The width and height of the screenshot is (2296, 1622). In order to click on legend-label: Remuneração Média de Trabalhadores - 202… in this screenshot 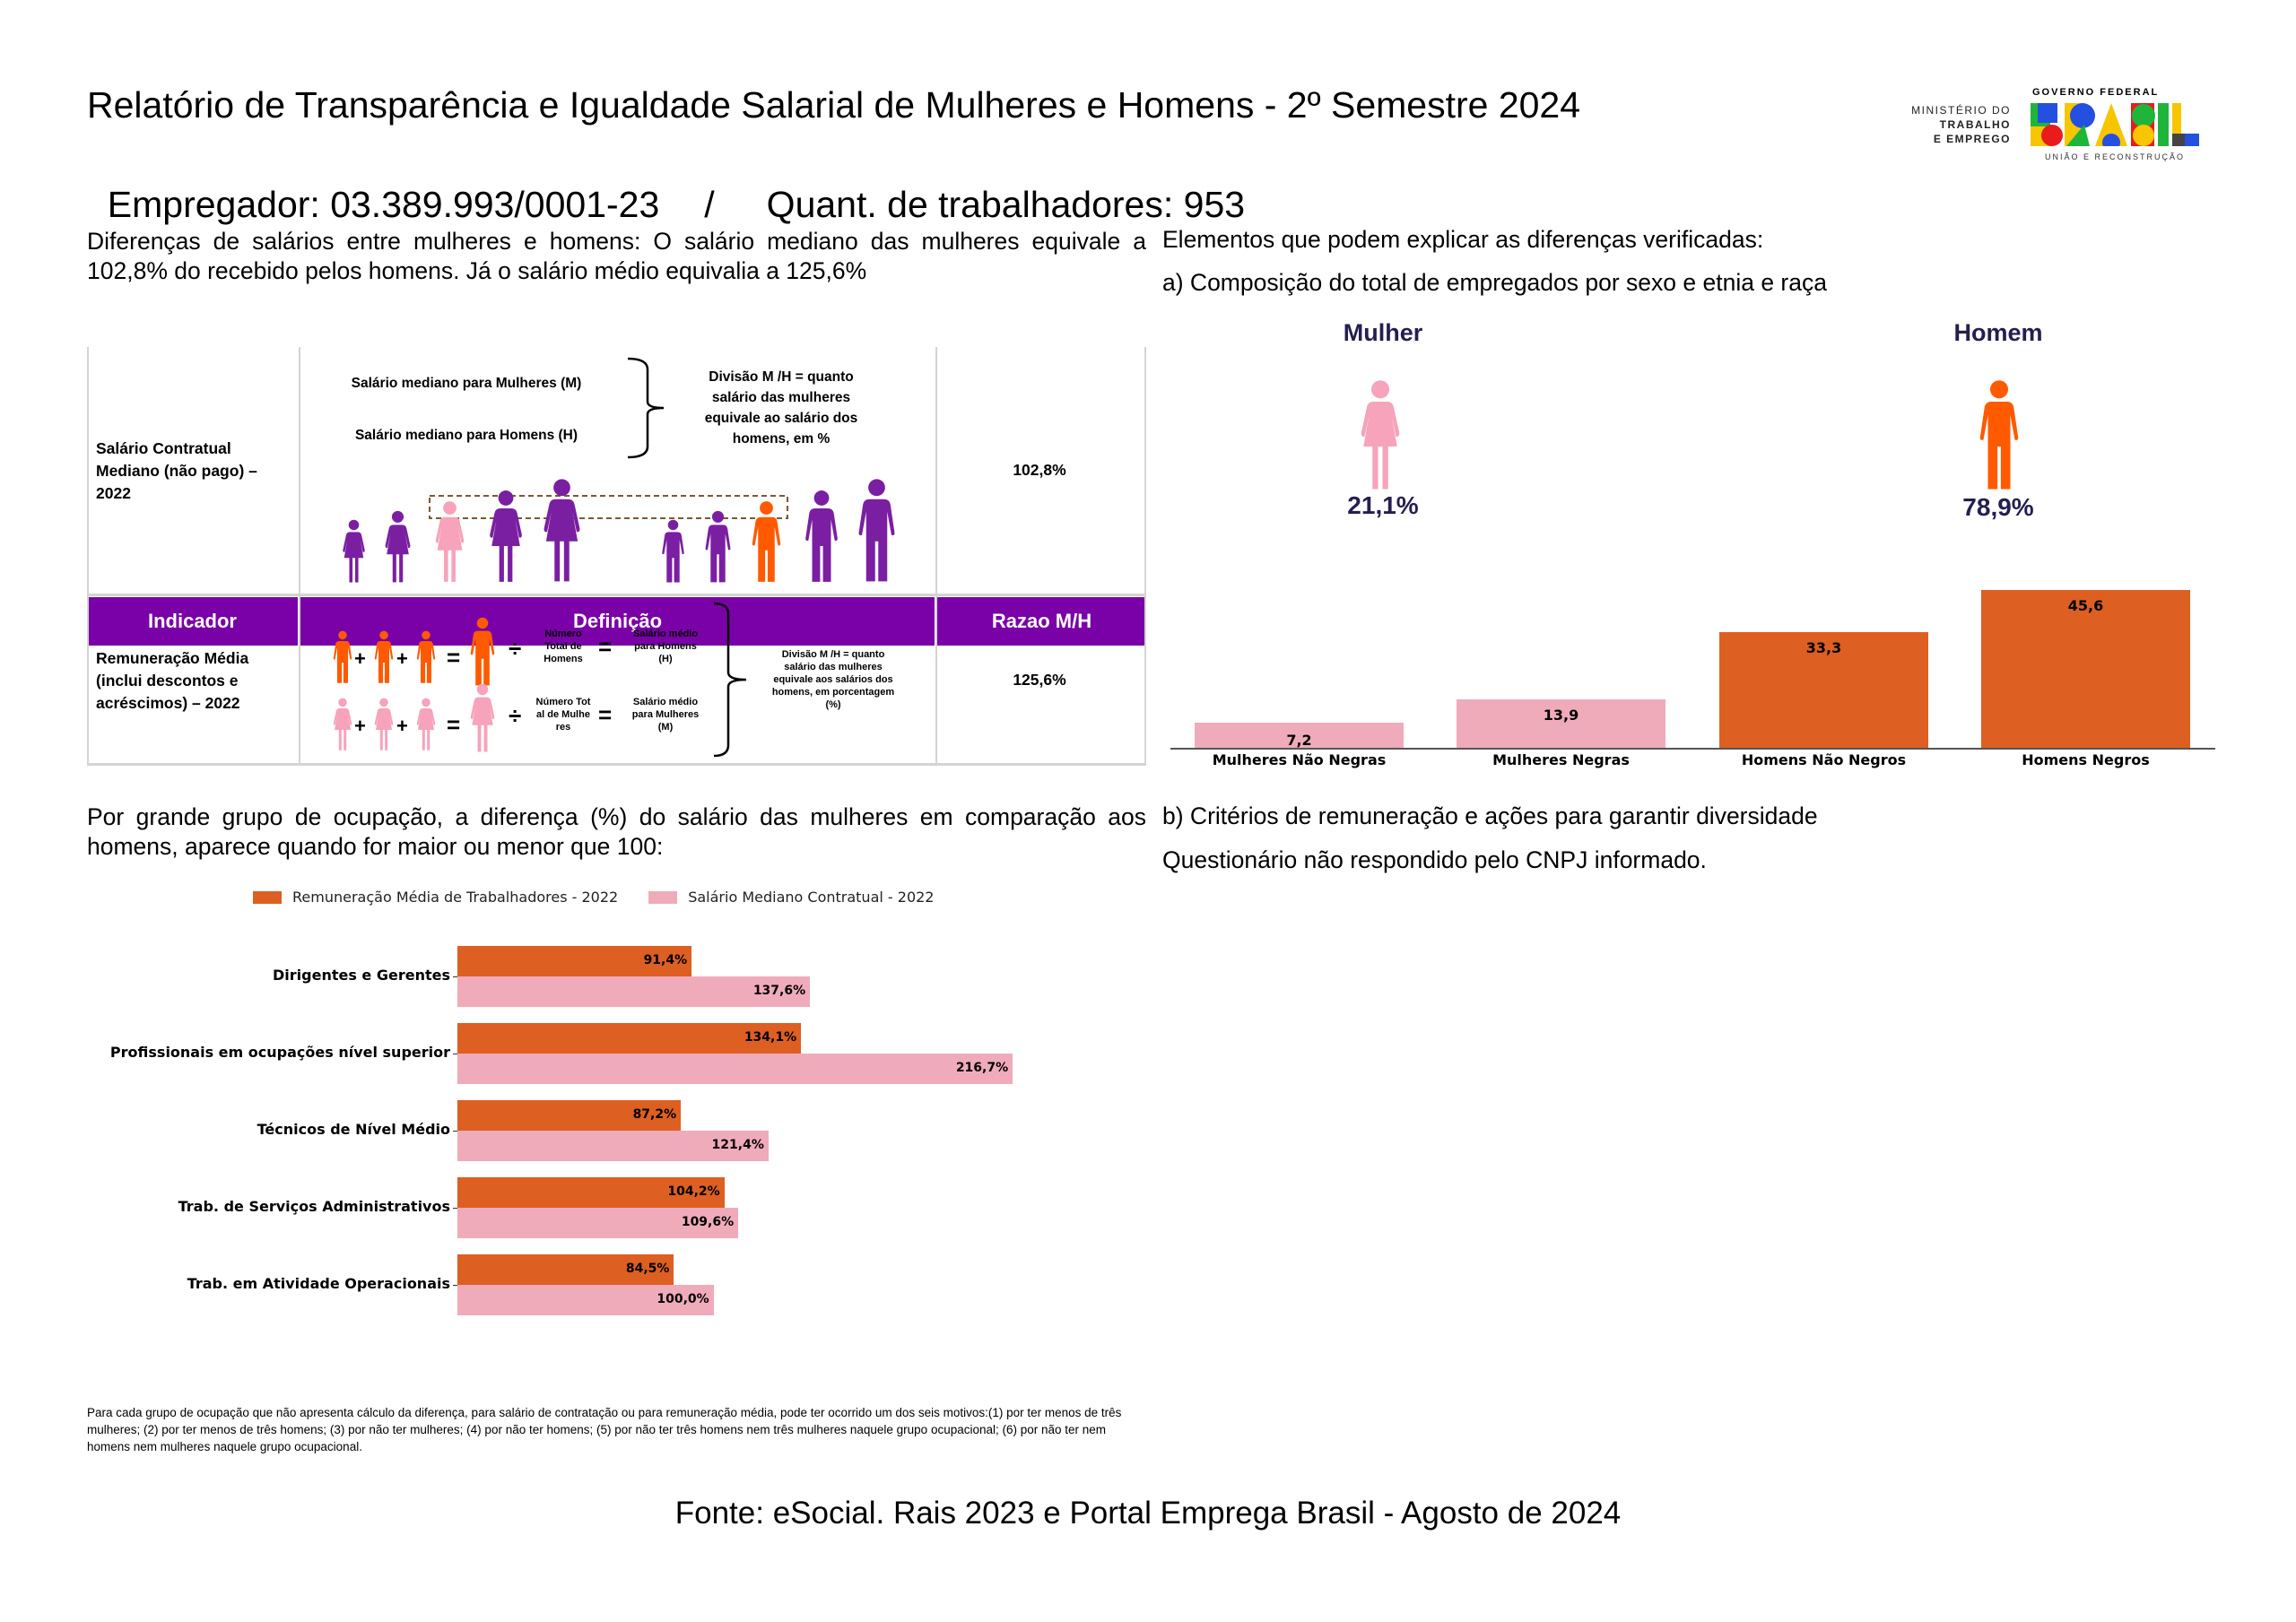, I will do `click(455, 897)`.